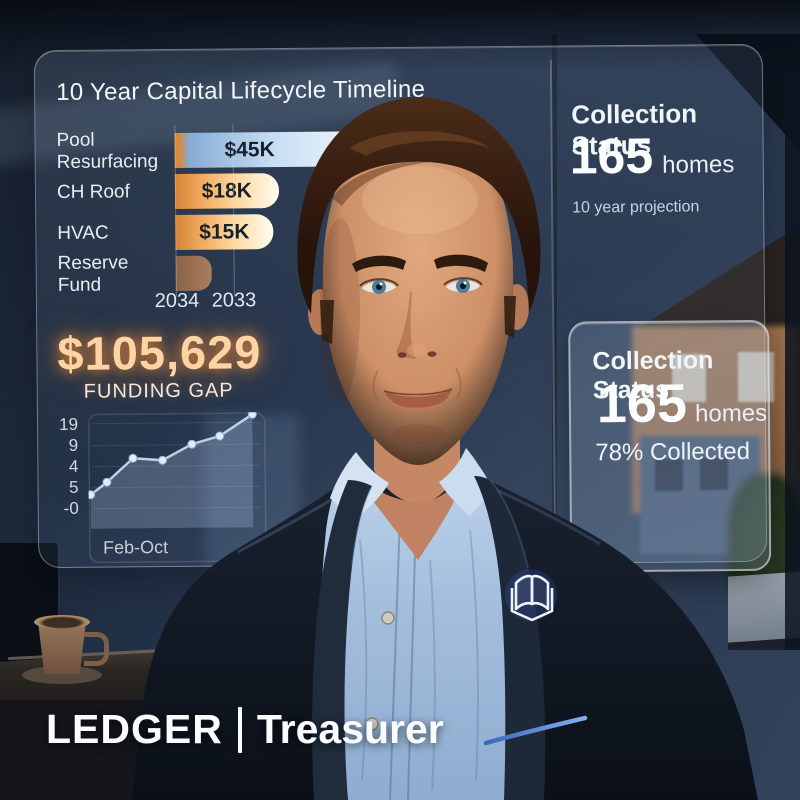 Image resolution: width=800 pixels, height=800 pixels. I want to click on right-eye, so click(463, 285).